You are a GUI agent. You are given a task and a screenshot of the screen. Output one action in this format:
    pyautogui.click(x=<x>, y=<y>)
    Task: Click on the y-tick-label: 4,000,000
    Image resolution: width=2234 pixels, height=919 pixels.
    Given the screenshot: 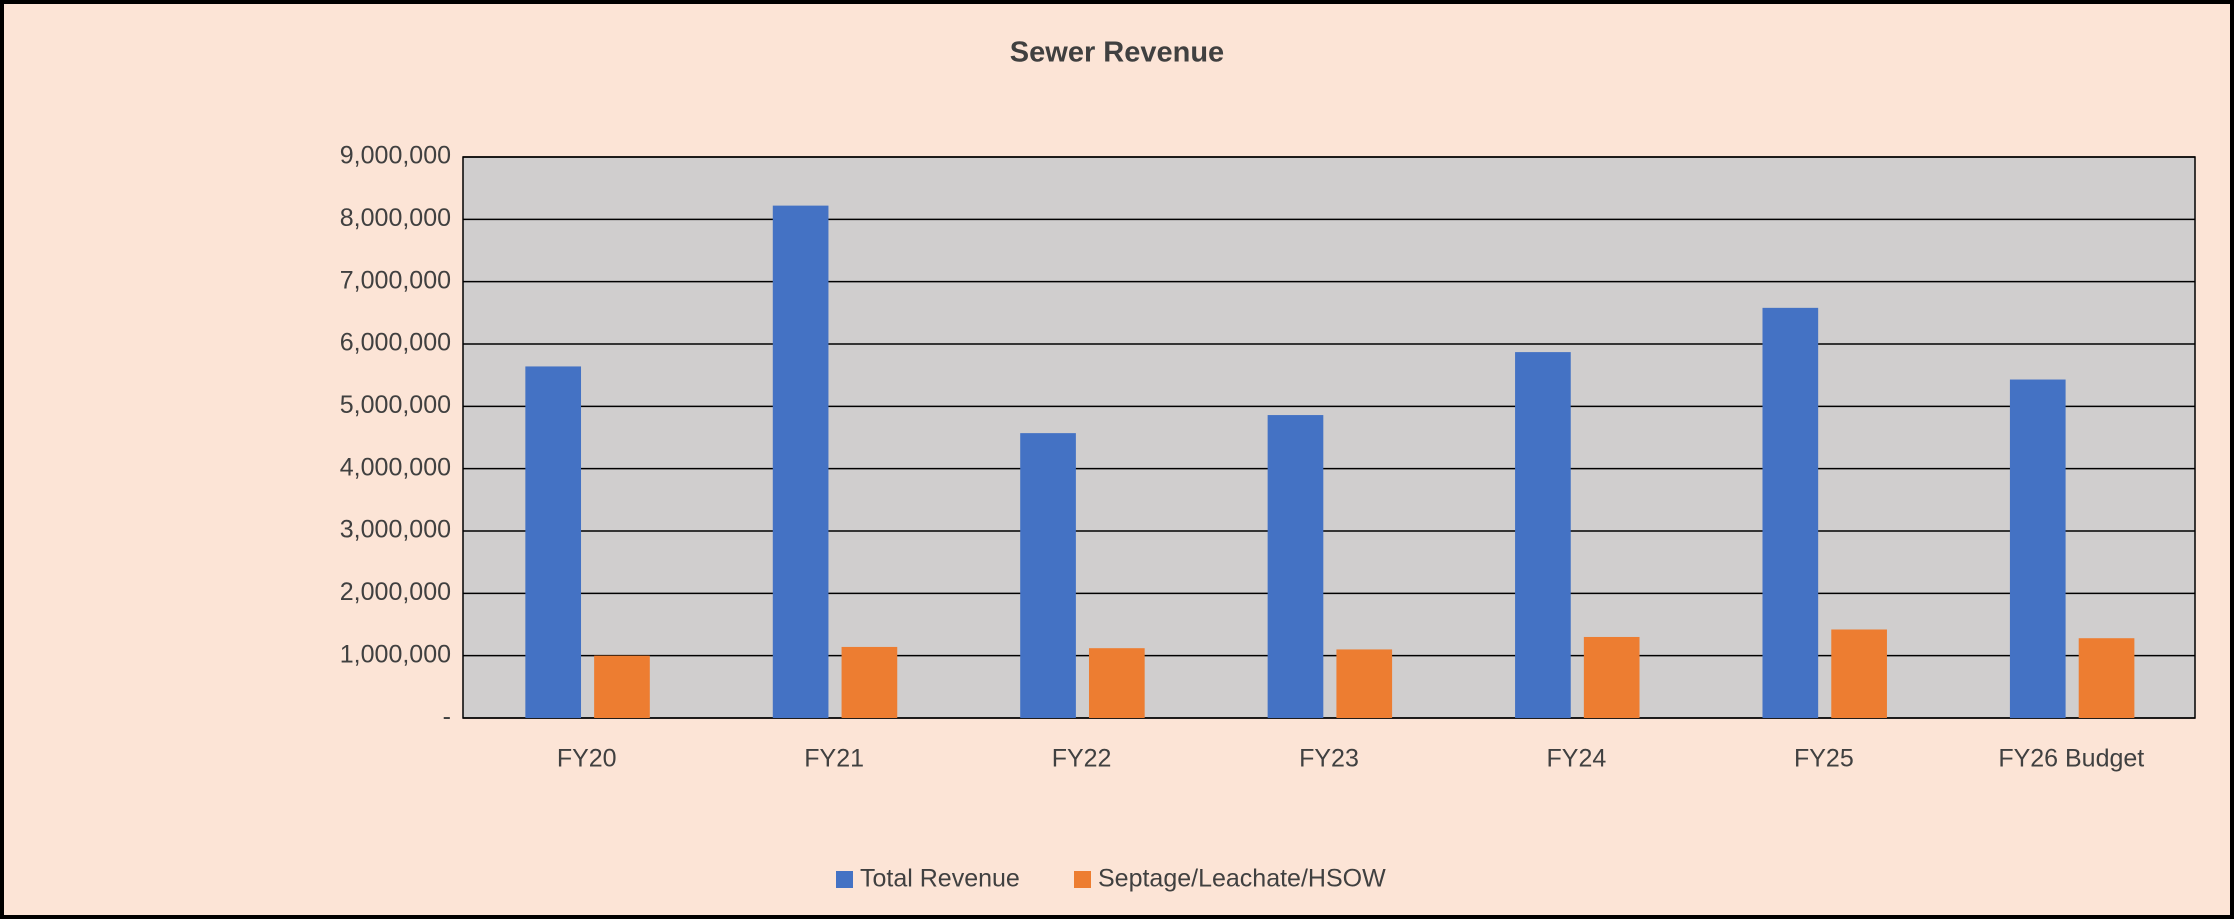 What is the action you would take?
    pyautogui.click(x=395, y=467)
    